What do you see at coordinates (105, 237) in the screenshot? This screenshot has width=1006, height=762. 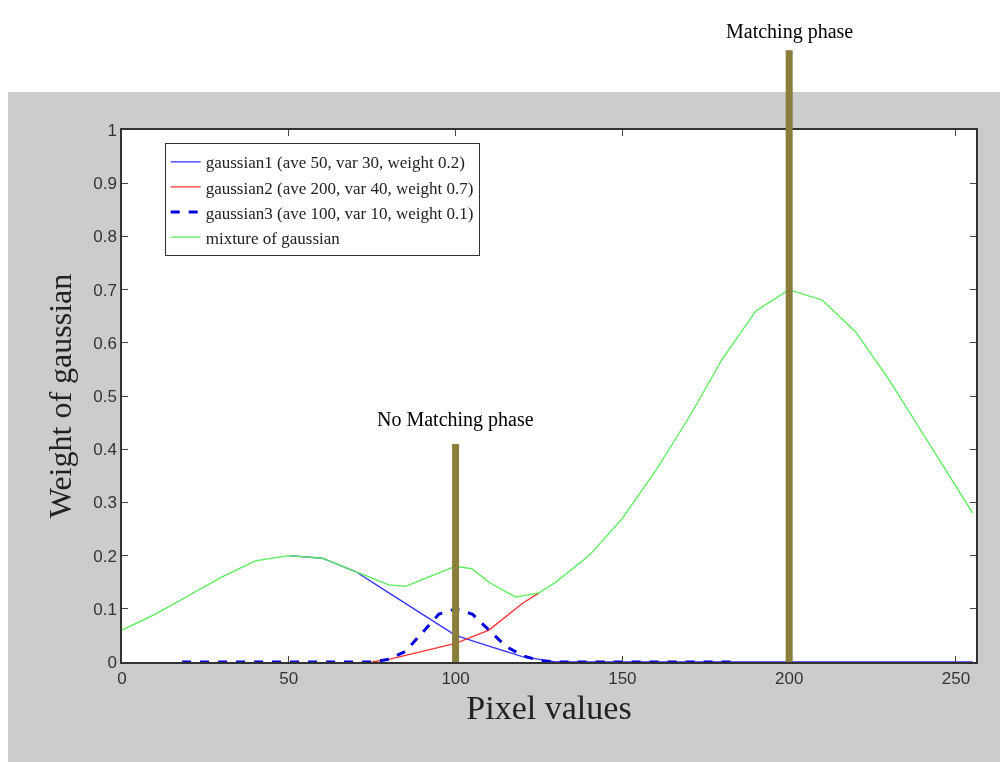 I see `y-tick-label: 0.8` at bounding box center [105, 237].